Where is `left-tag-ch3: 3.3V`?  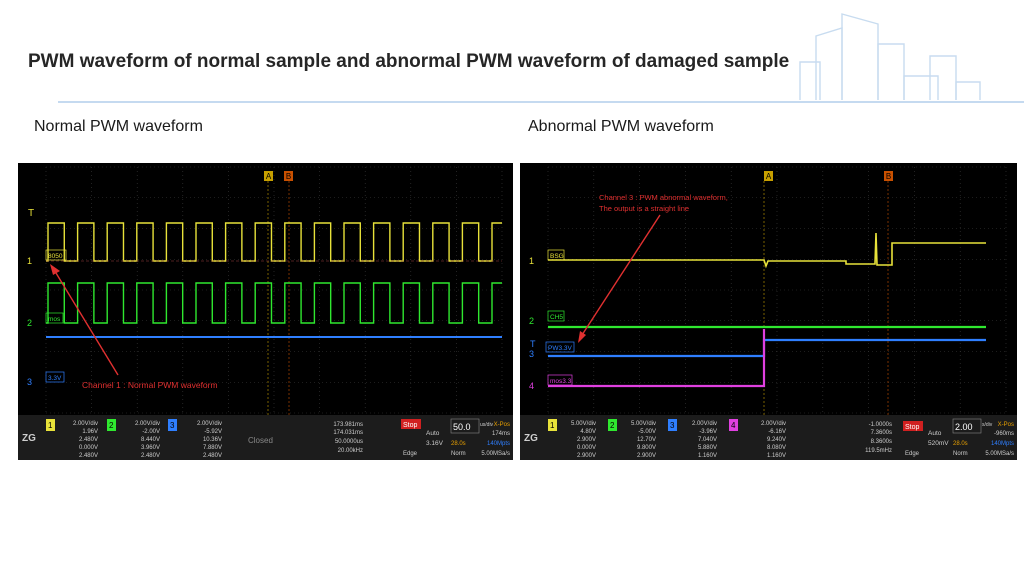
left-tag-ch3: 3.3V is located at coordinates (55, 378).